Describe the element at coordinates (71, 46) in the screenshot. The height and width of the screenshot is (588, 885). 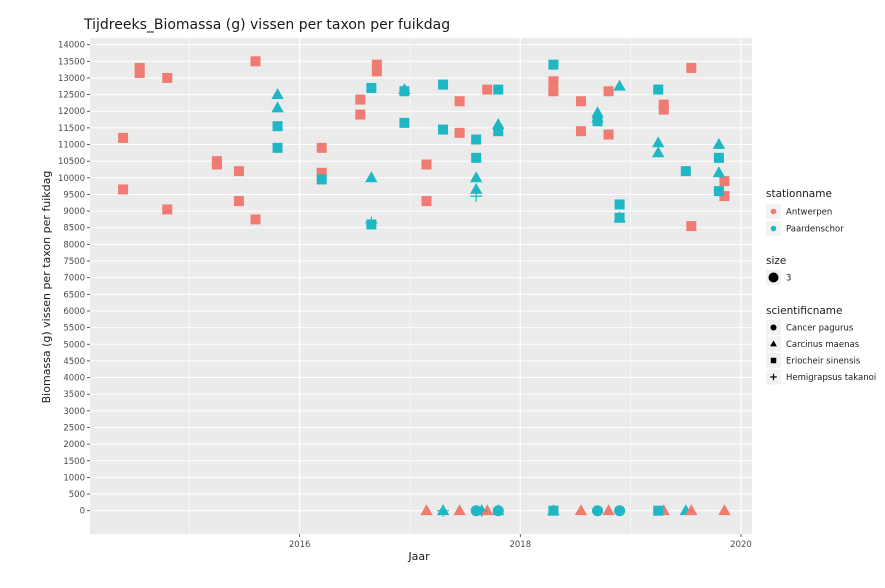
I see `y-tick-label: 14000` at that location.